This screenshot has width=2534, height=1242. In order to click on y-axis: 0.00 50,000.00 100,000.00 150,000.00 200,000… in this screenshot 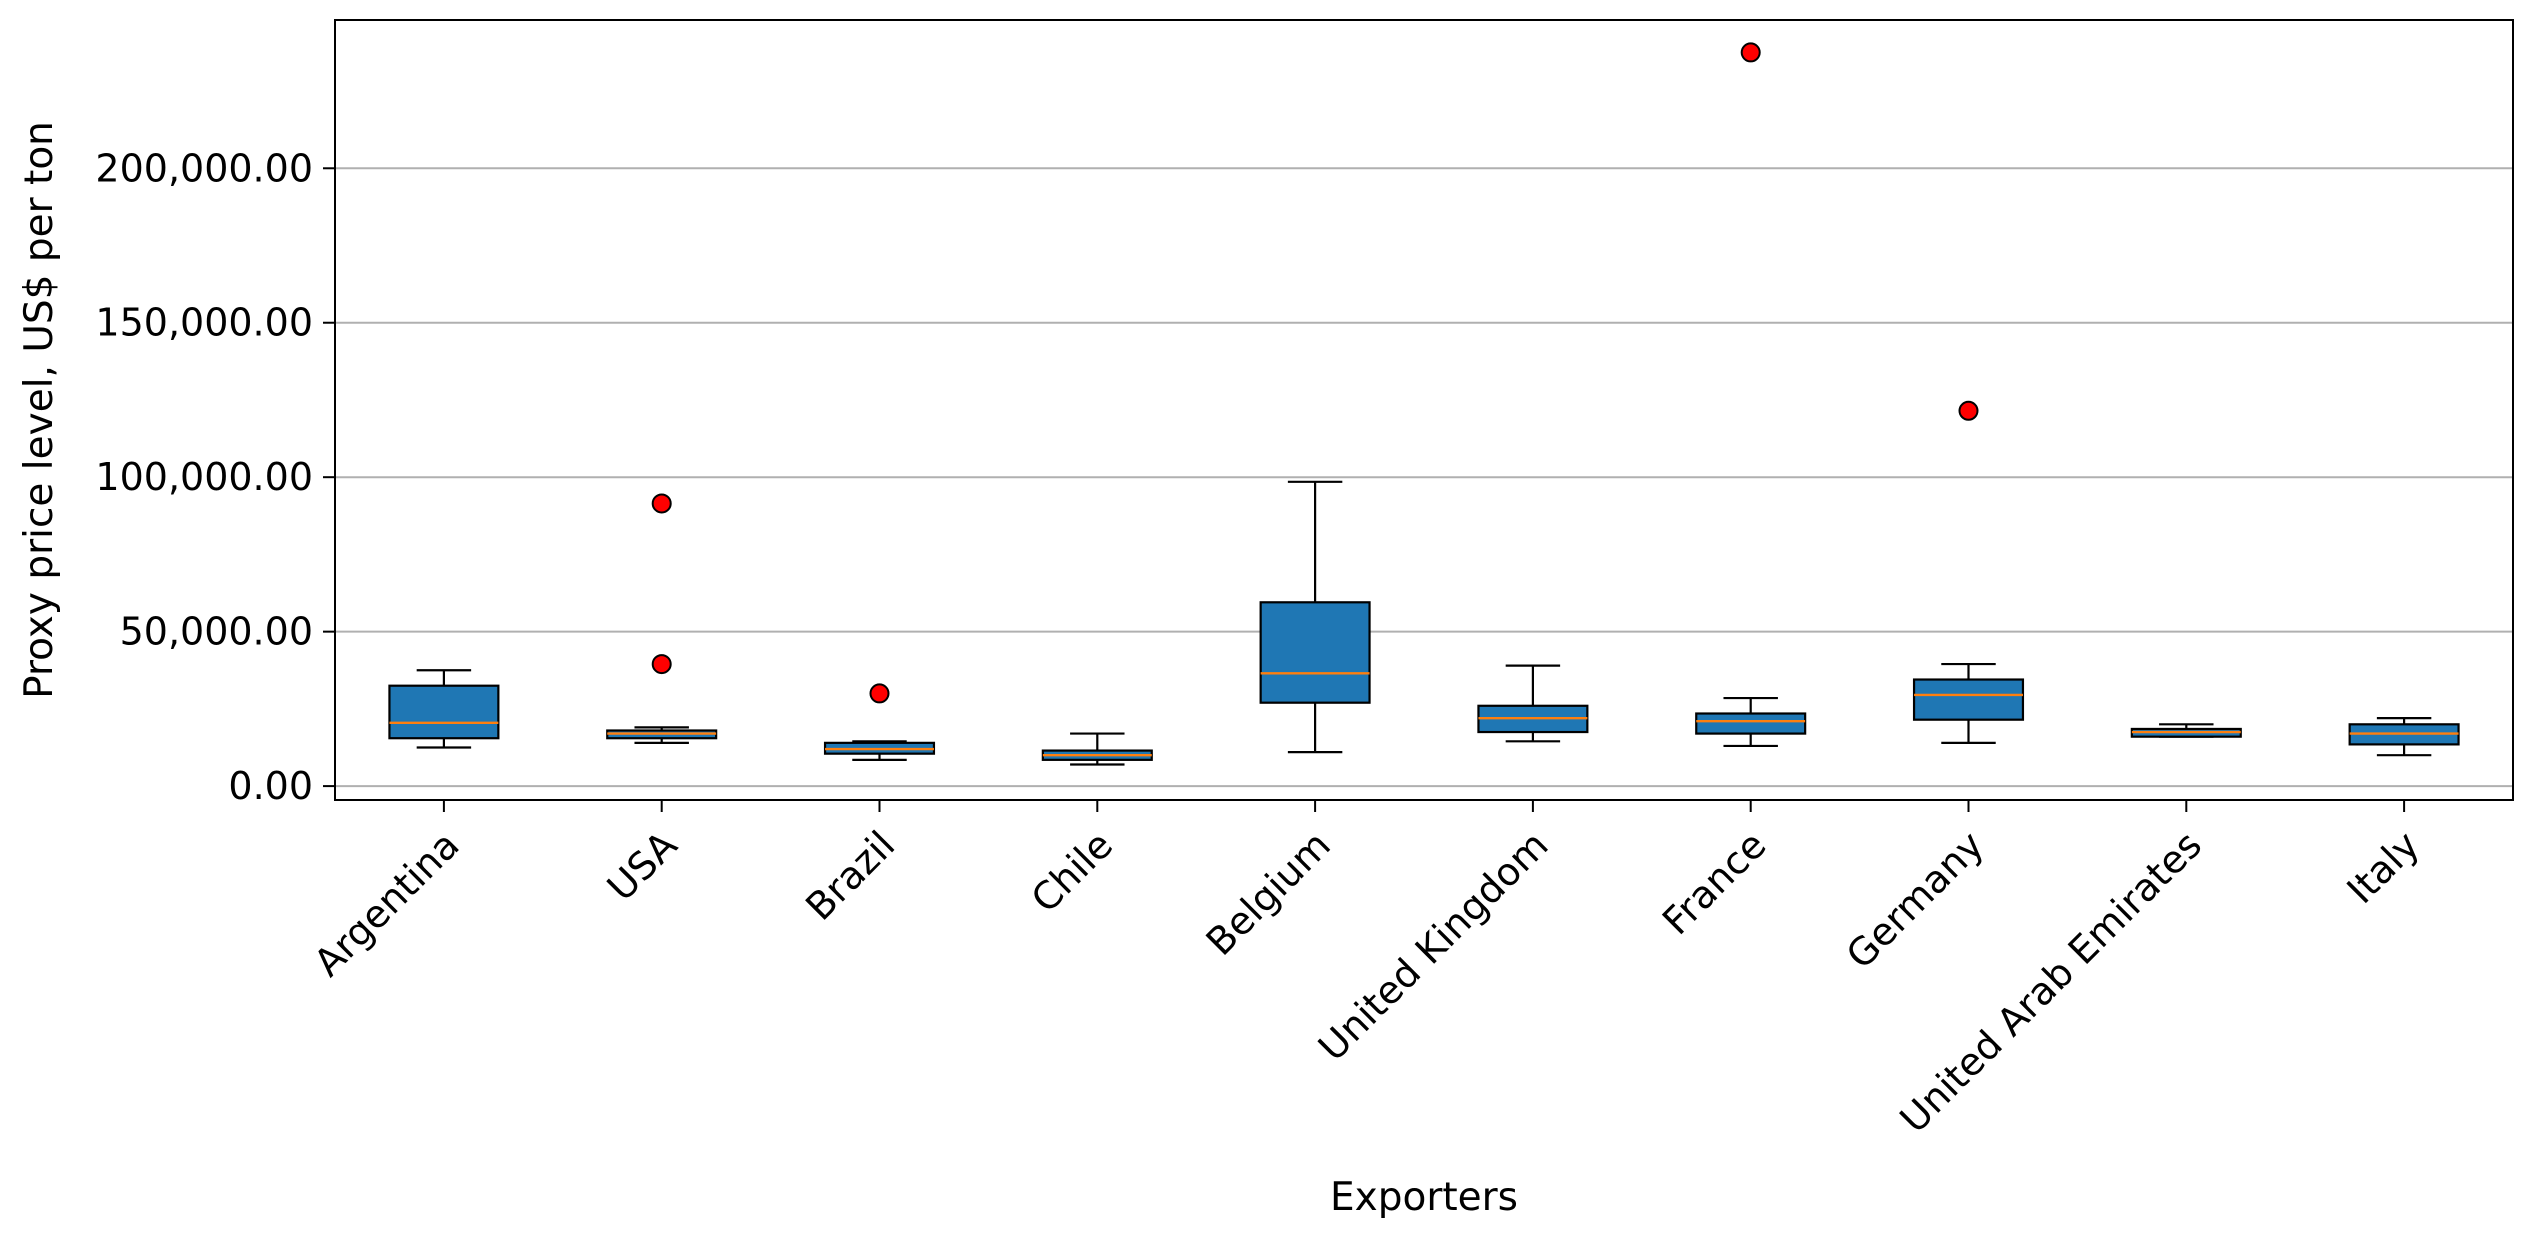, I will do `click(215, 477)`.